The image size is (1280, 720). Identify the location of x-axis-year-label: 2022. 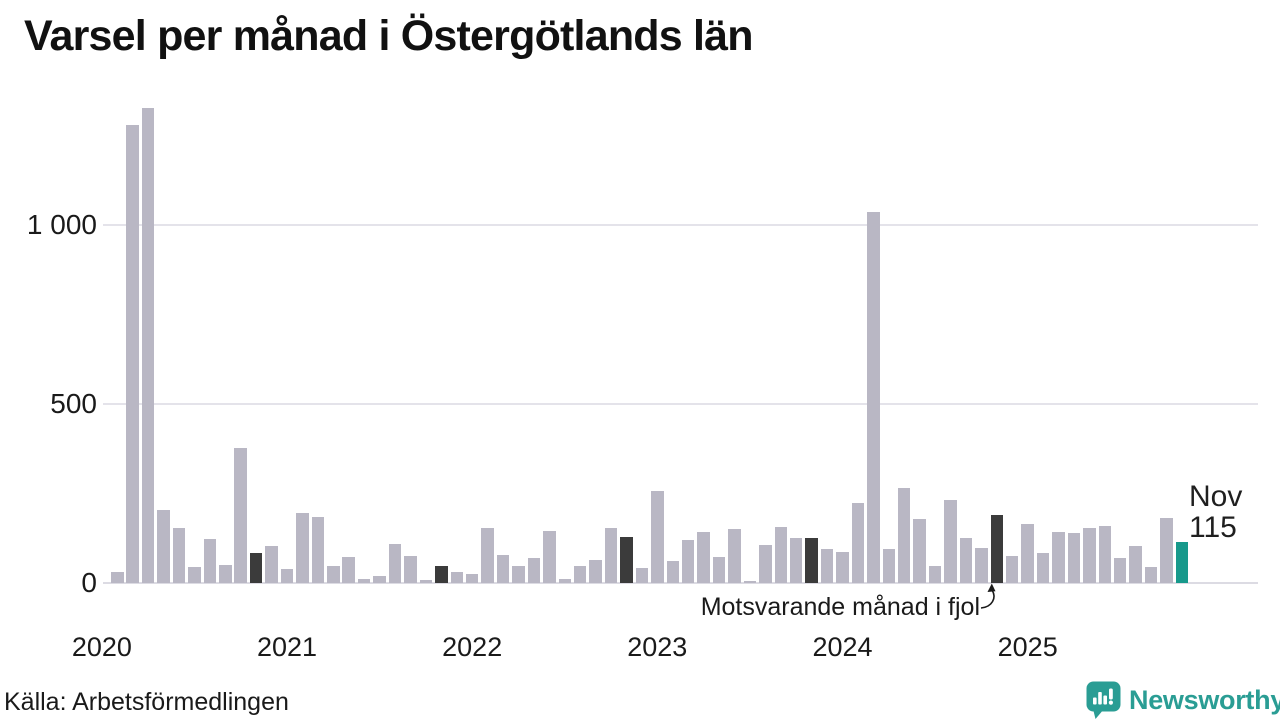
(472, 647).